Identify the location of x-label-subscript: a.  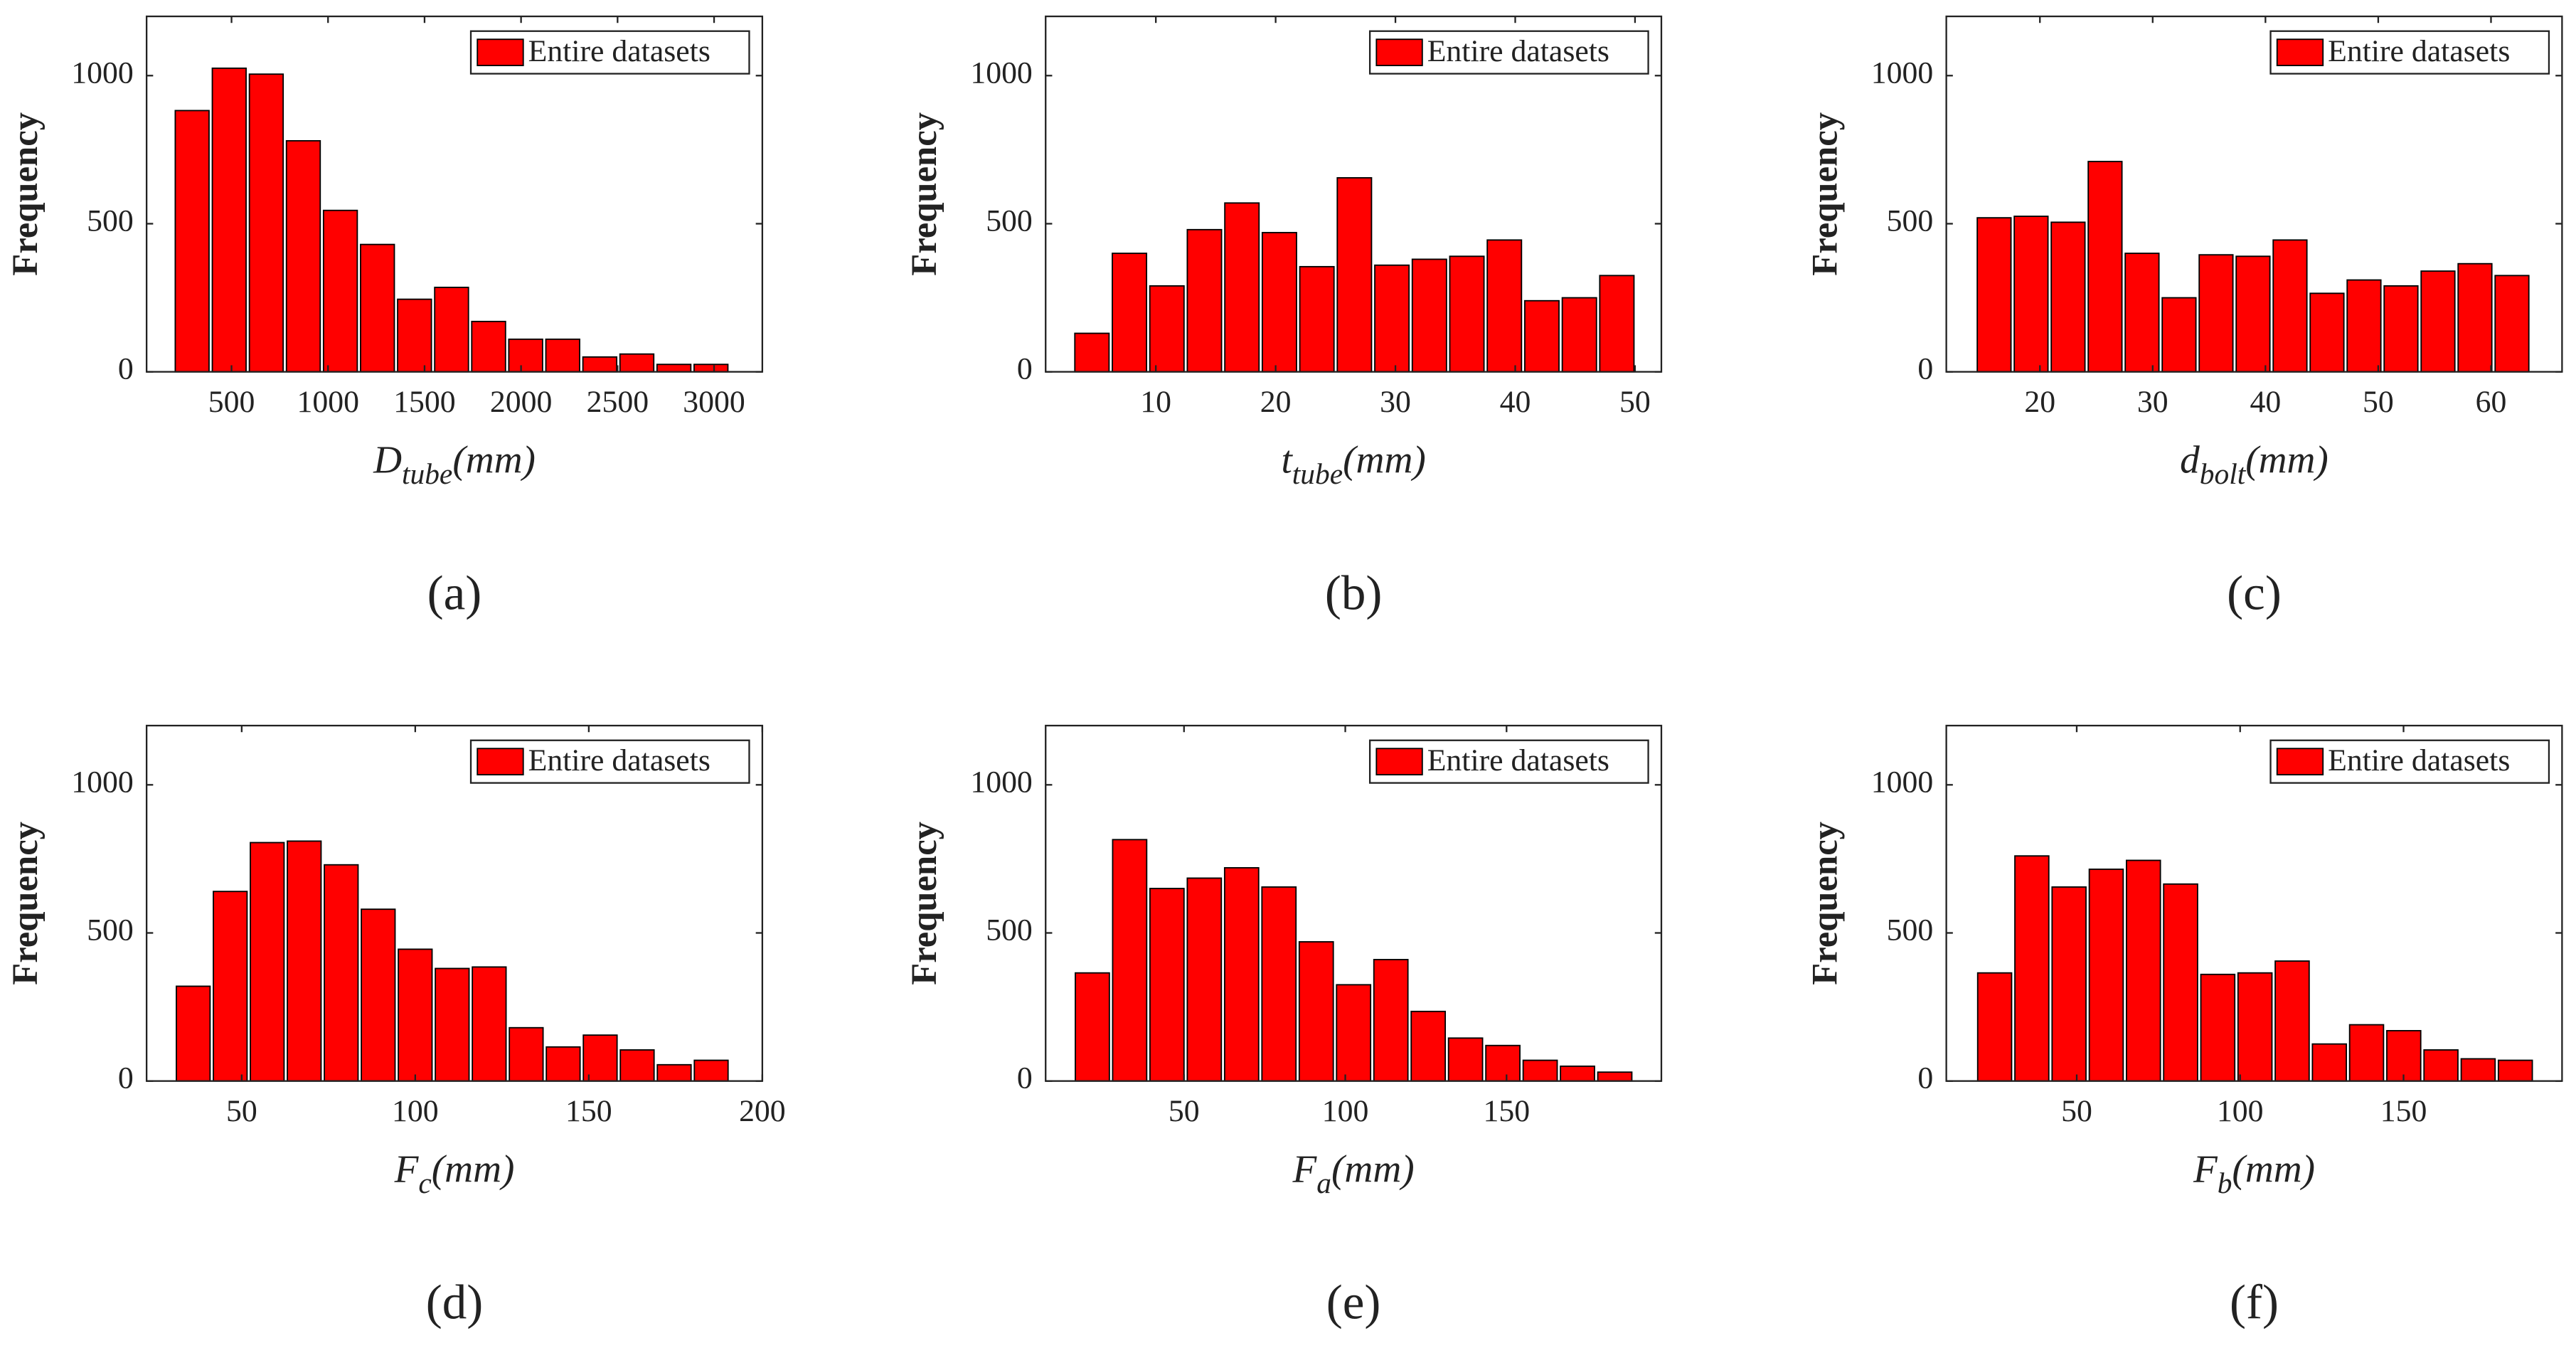
(1323, 1183).